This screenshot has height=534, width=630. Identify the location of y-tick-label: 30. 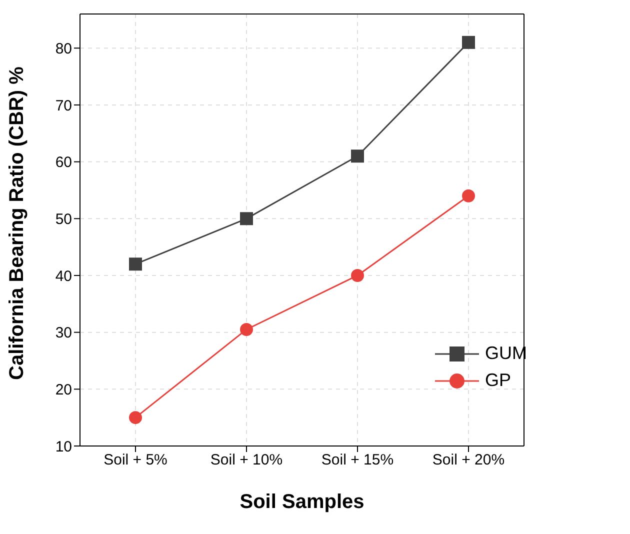
(63, 333).